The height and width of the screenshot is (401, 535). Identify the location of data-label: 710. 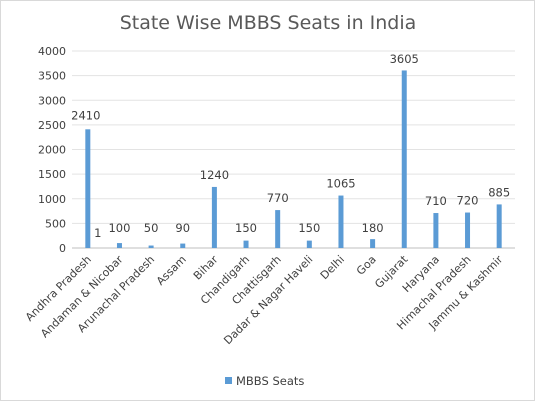
(436, 201).